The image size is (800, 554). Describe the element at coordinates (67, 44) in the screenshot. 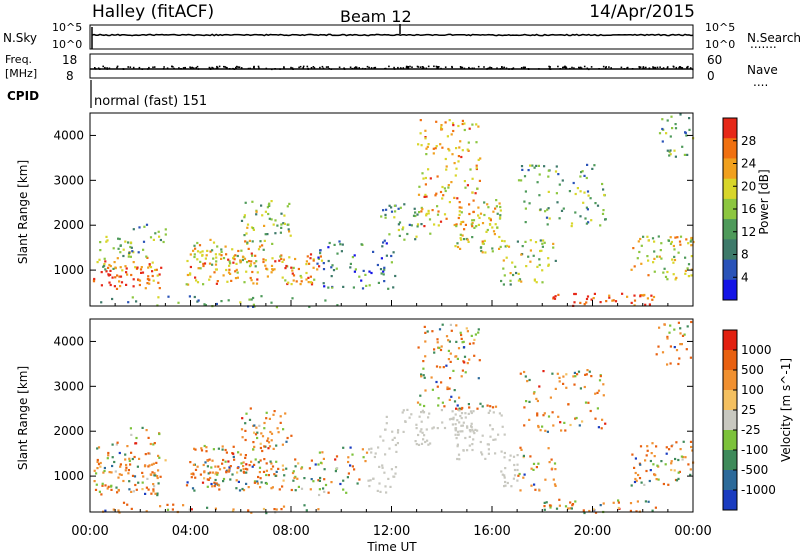

I see `noise-left-tick-bottom: 10^0` at that location.